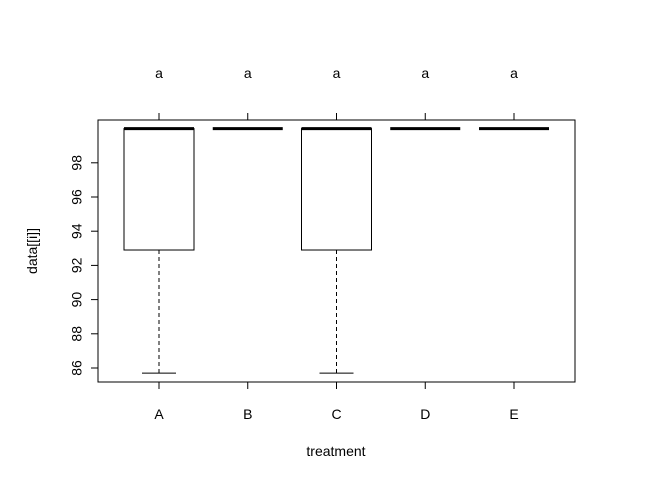 The height and width of the screenshot is (485, 672). Describe the element at coordinates (247, 414) in the screenshot. I see `x-tick-label-B: B` at that location.